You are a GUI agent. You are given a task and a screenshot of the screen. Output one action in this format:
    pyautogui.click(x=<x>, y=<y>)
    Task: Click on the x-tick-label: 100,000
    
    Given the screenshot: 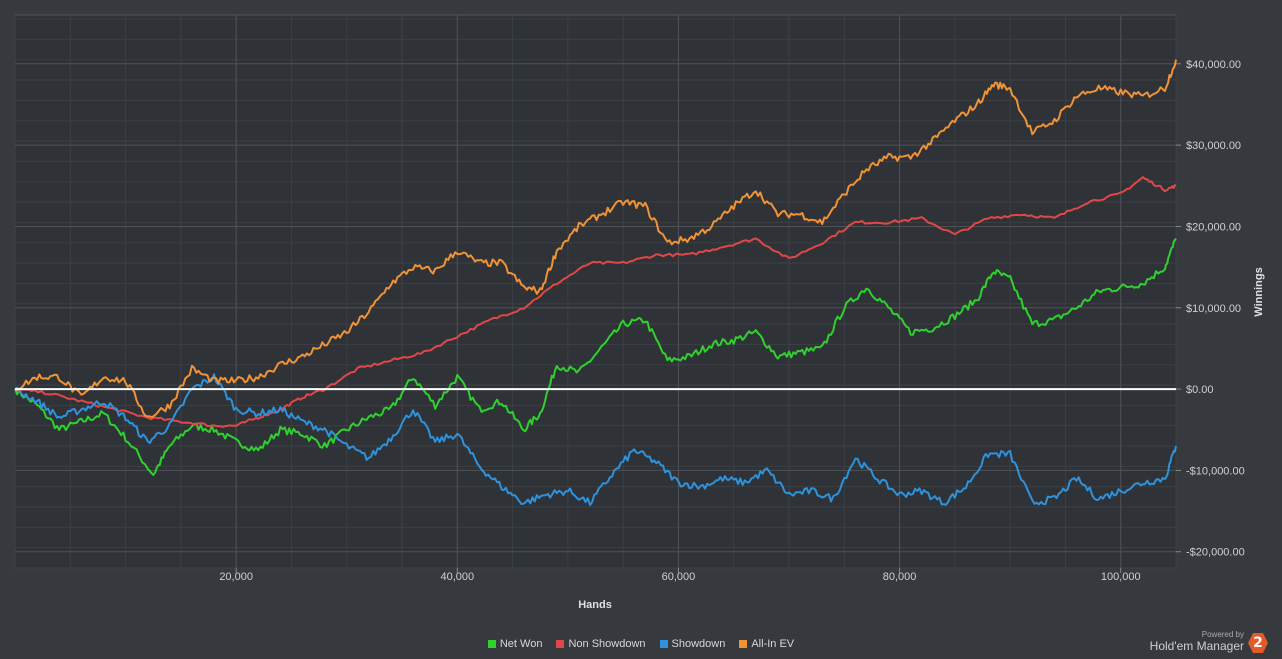 What is the action you would take?
    pyautogui.click(x=1121, y=577)
    